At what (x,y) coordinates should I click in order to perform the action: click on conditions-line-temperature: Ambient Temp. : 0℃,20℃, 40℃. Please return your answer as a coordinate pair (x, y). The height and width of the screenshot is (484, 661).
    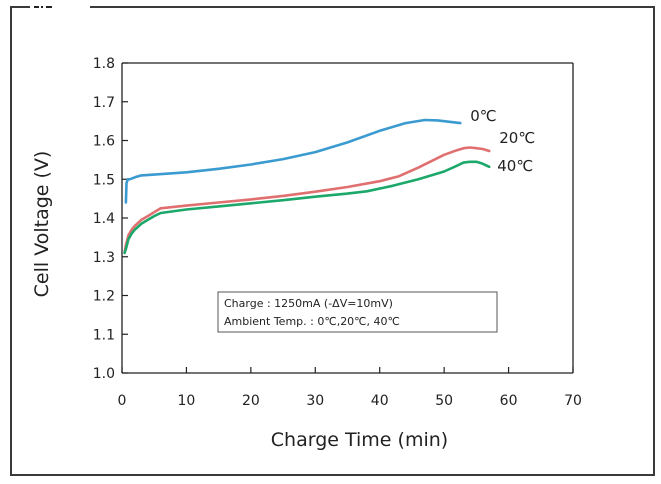
    Looking at the image, I should click on (312, 321).